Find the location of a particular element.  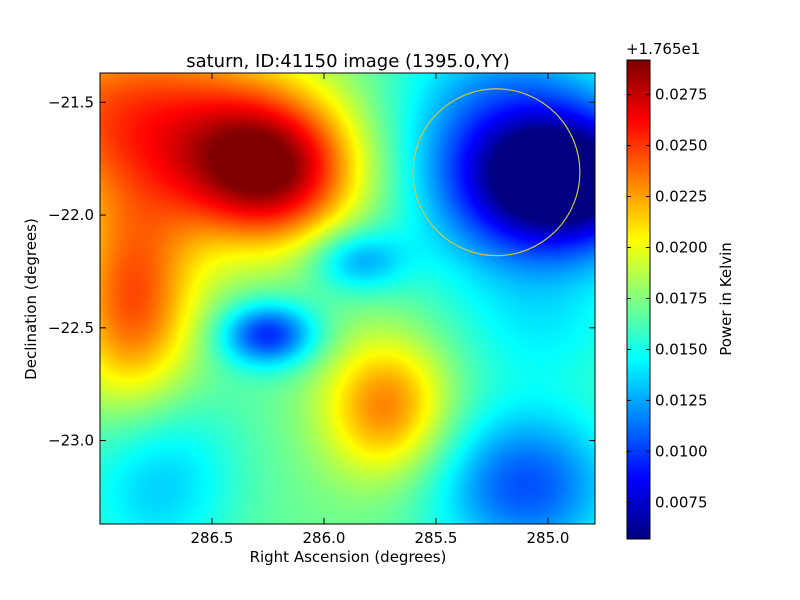

colorbar-tick-label: 0.0150 is located at coordinates (681, 349).